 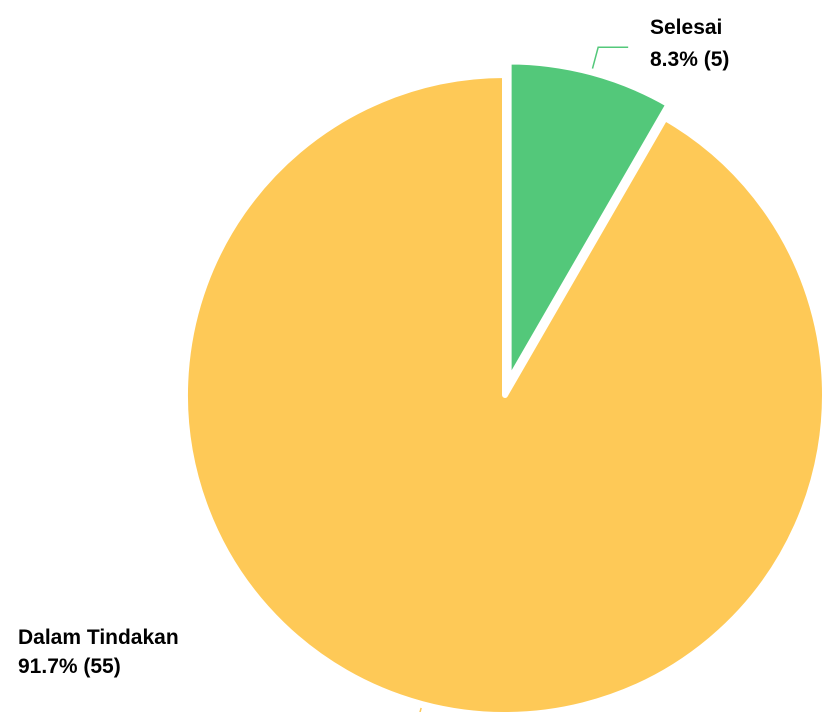 What do you see at coordinates (420, 709) in the screenshot?
I see `leader-line-dalam-tindakan` at bounding box center [420, 709].